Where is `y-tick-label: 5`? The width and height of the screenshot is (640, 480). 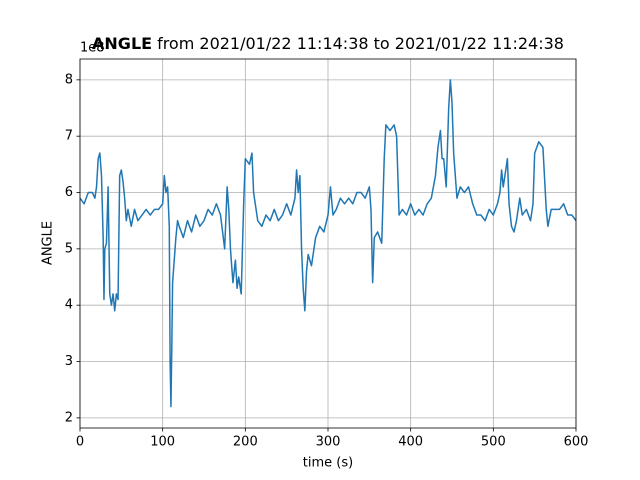
y-tick-label: 5 is located at coordinates (69, 248).